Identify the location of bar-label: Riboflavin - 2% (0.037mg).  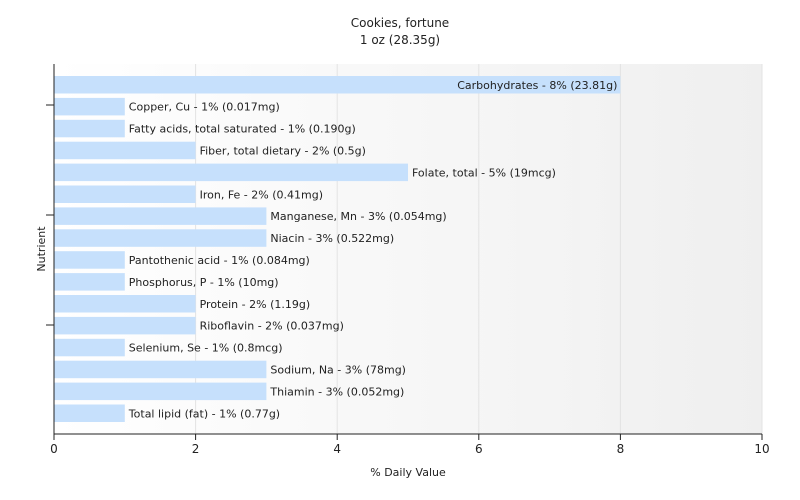
(272, 326).